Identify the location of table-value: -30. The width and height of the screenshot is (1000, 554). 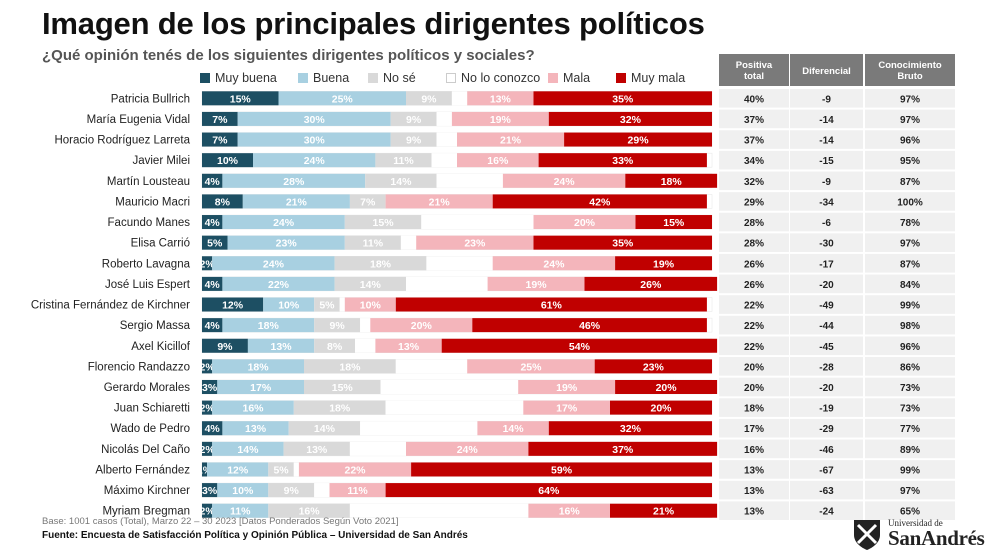
(826, 244).